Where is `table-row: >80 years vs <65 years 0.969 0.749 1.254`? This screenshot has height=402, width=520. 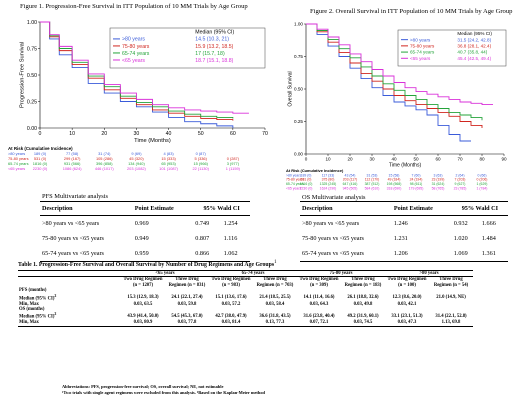 table-row: >80 years vs <65 years 0.969 0.749 1.254 is located at coordinates (145, 224).